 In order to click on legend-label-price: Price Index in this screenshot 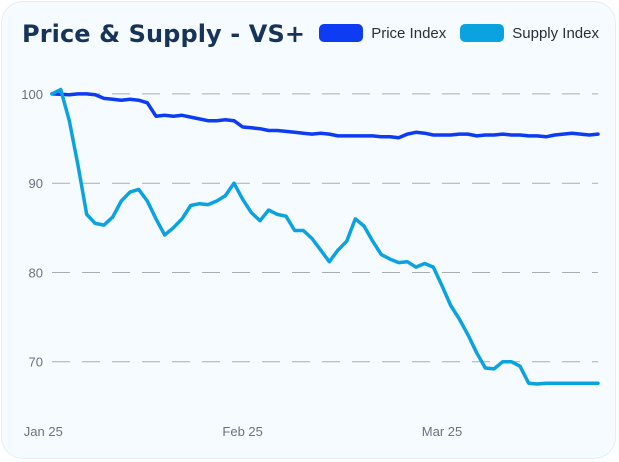, I will do `click(409, 33)`.